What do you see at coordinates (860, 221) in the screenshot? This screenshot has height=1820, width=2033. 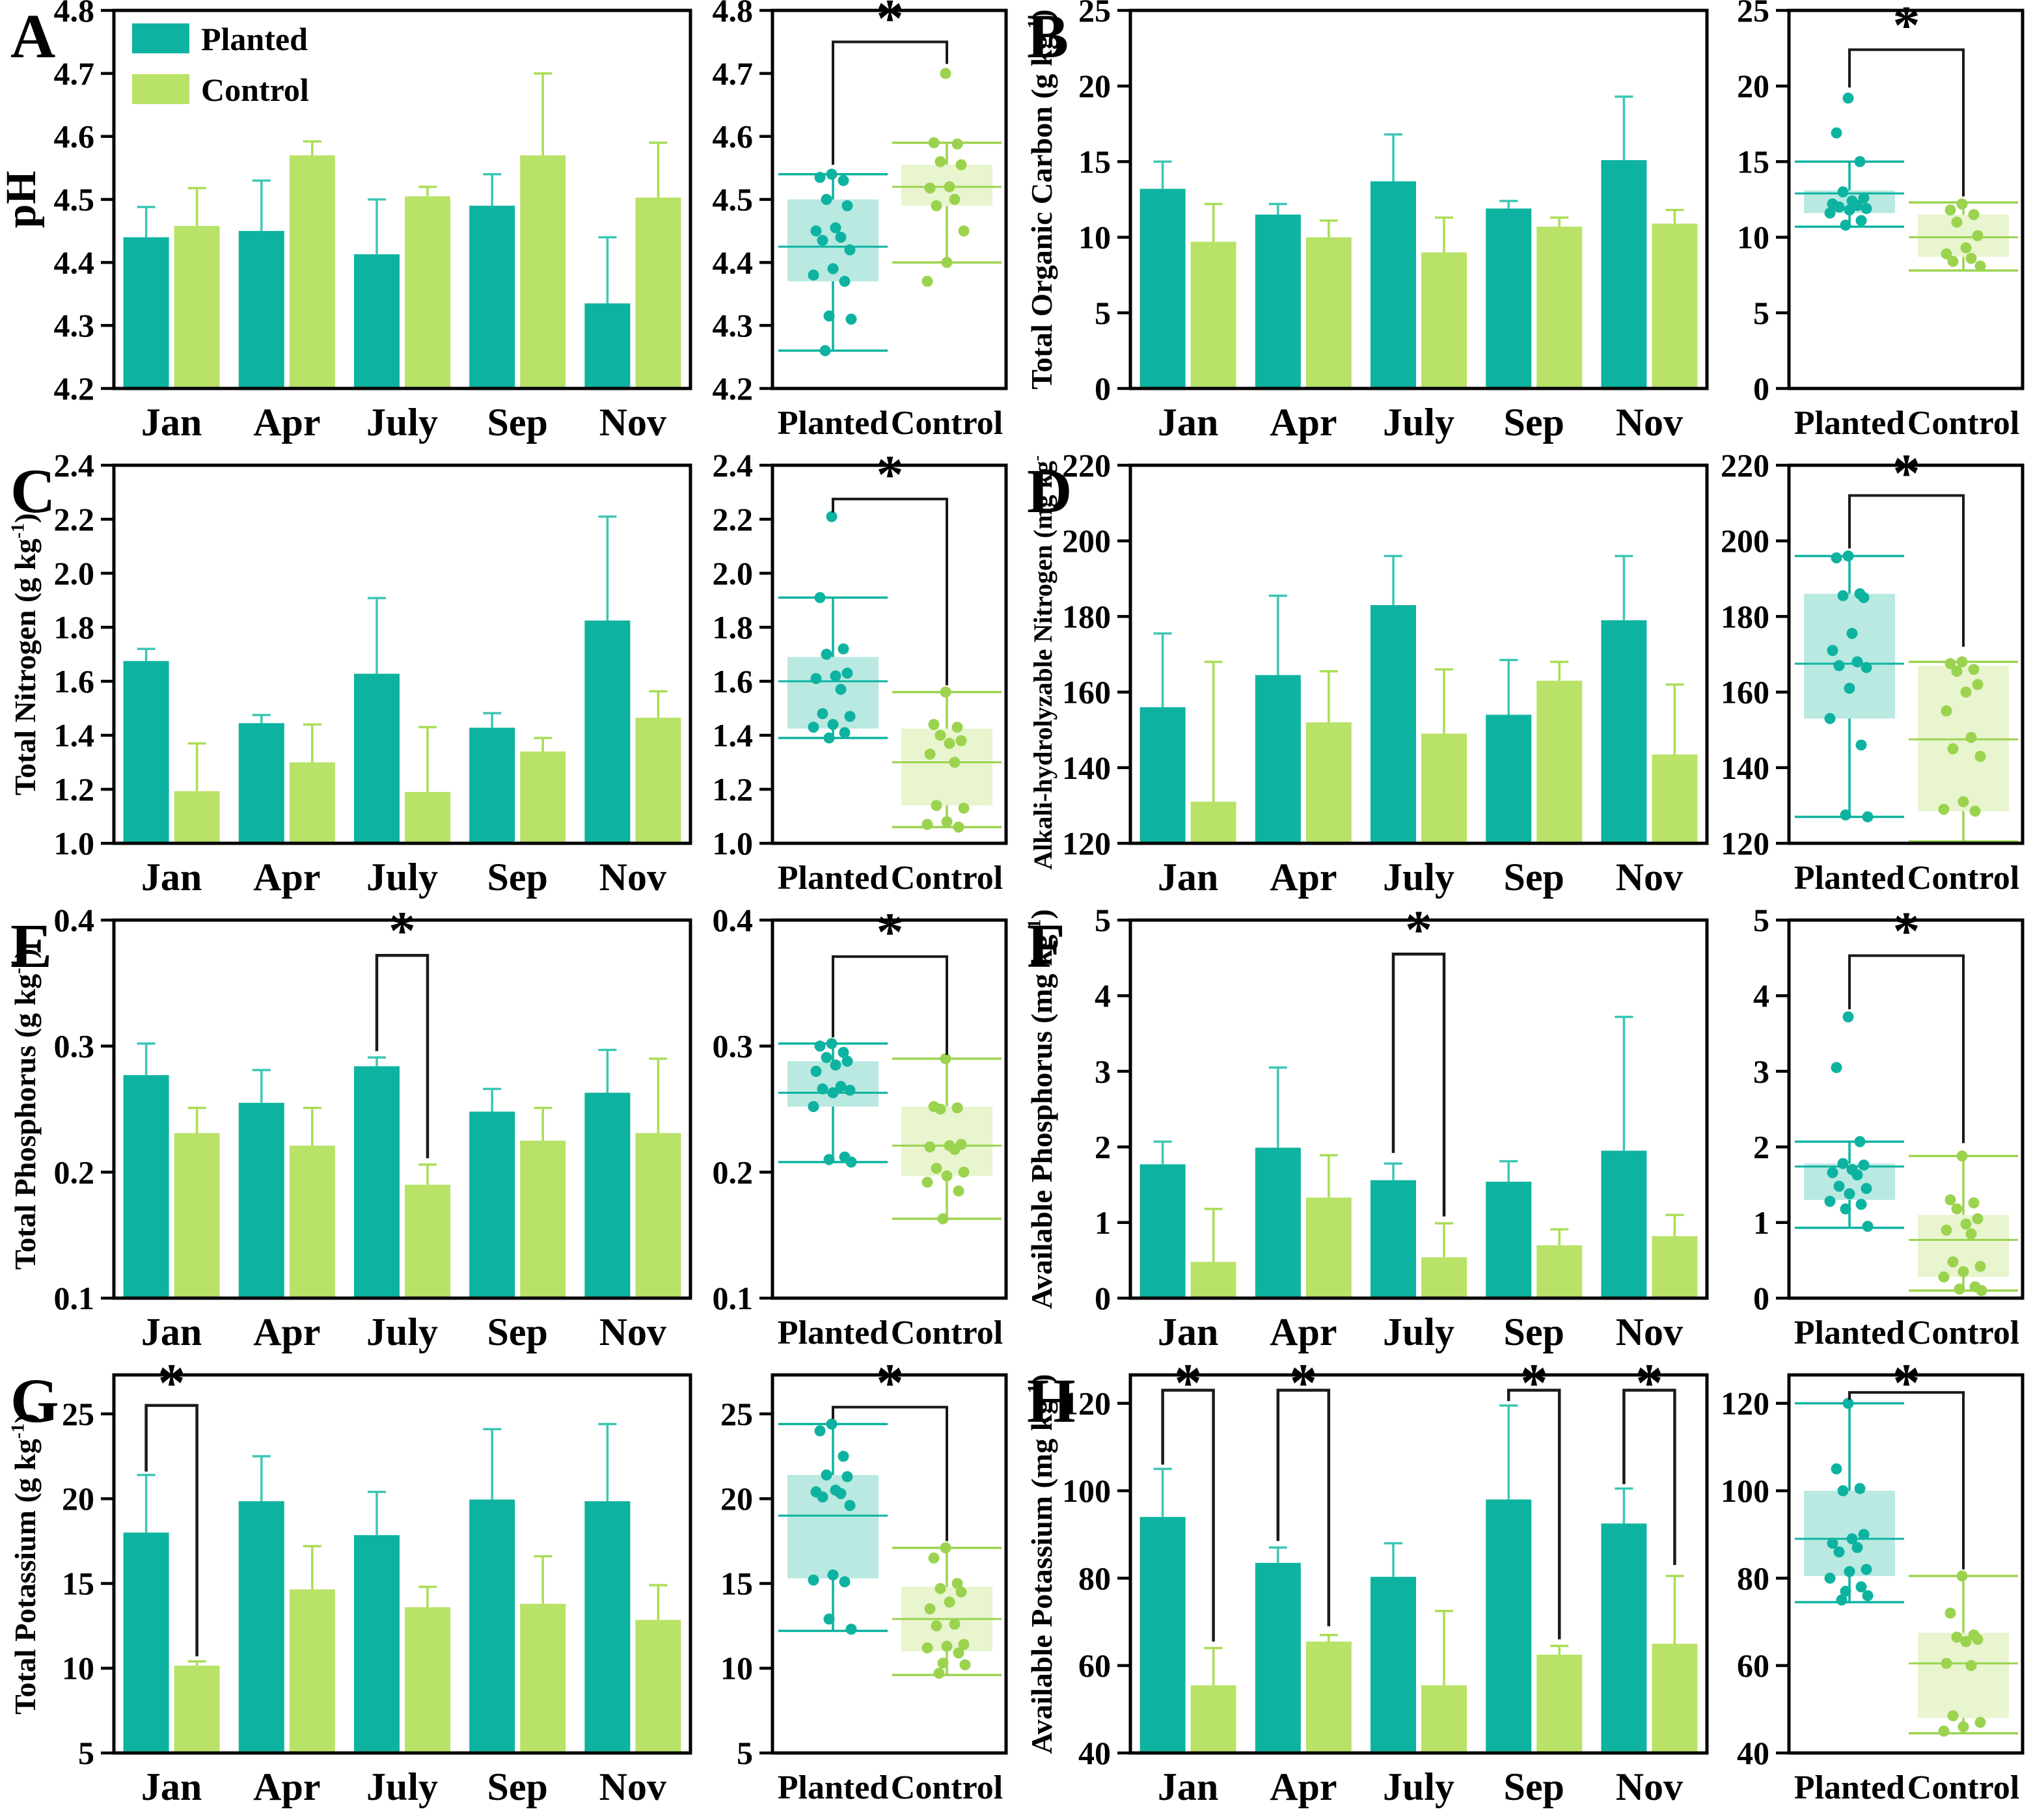 I see `box-plot-A: 4.2 4.3 4.4 4.5 4.6 4.7 4.8 Planted Control *` at bounding box center [860, 221].